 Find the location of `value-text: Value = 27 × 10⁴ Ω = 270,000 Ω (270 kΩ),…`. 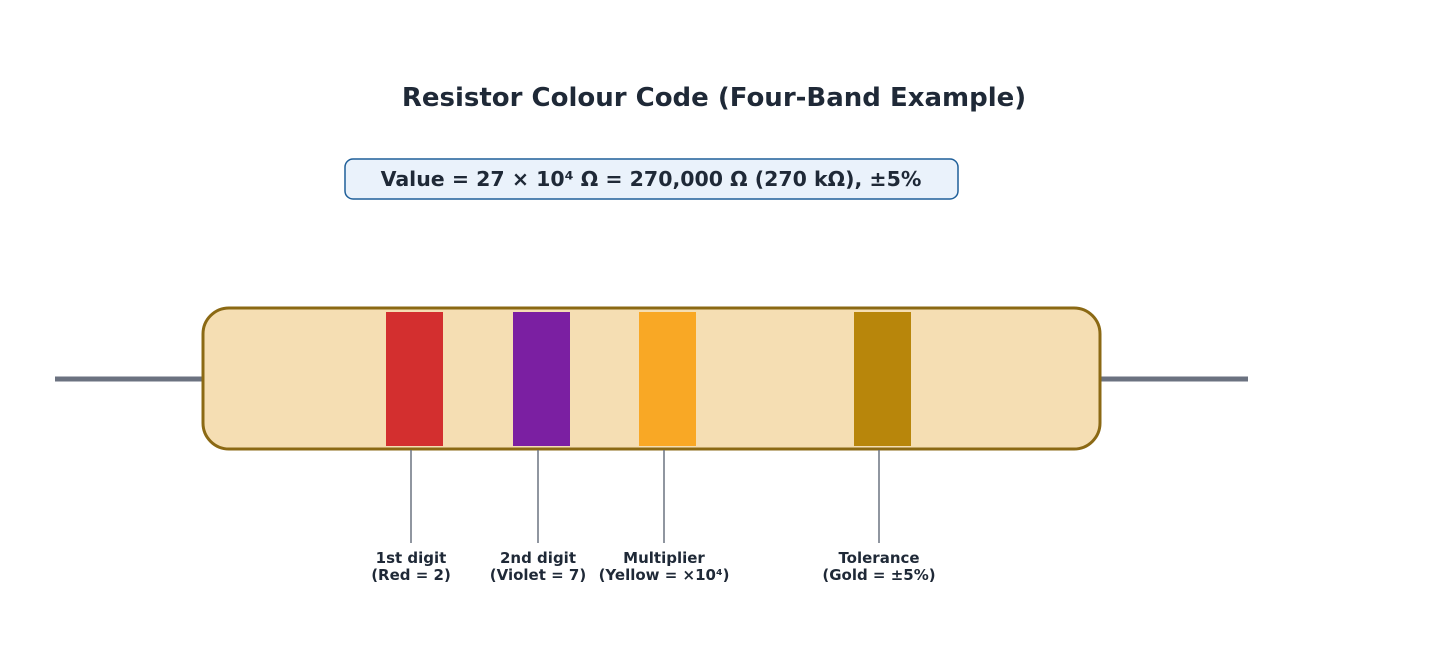

value-text: Value = 27 × 10⁴ Ω = 270,000 Ω (270 kΩ),… is located at coordinates (651, 179).